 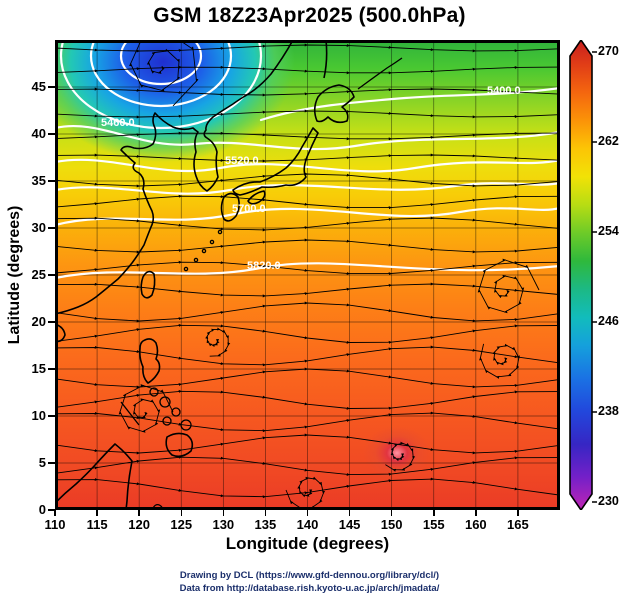 What do you see at coordinates (608, 231) in the screenshot?
I see `colorbar-tick-label: 254` at bounding box center [608, 231].